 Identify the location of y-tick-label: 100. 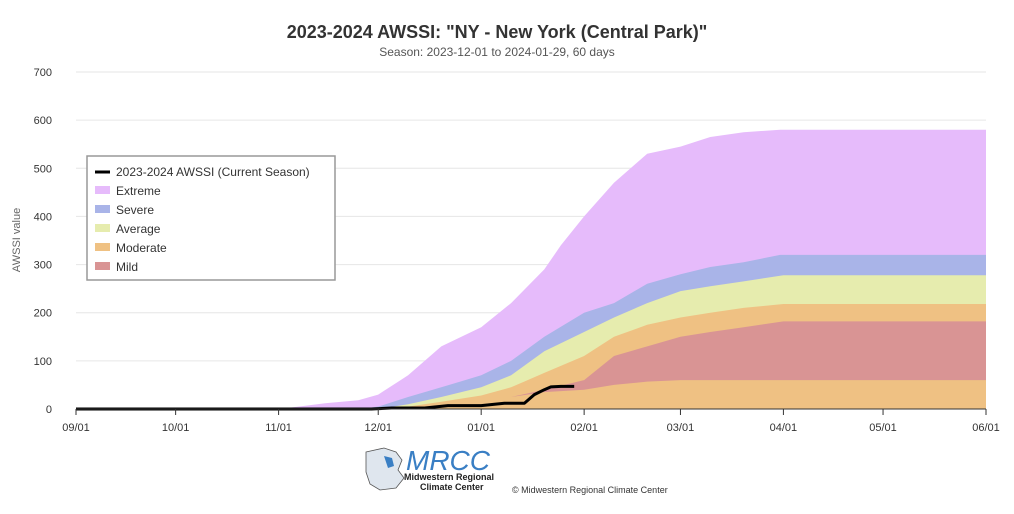
(43, 362).